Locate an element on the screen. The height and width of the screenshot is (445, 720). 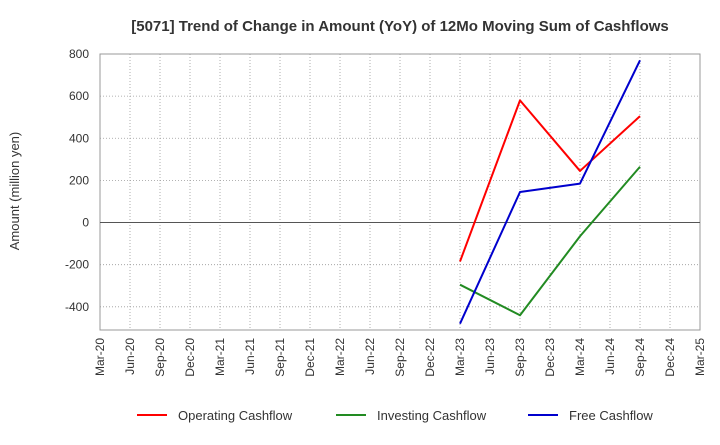
x-tick-label: Sep-21 is located at coordinates (280, 357).